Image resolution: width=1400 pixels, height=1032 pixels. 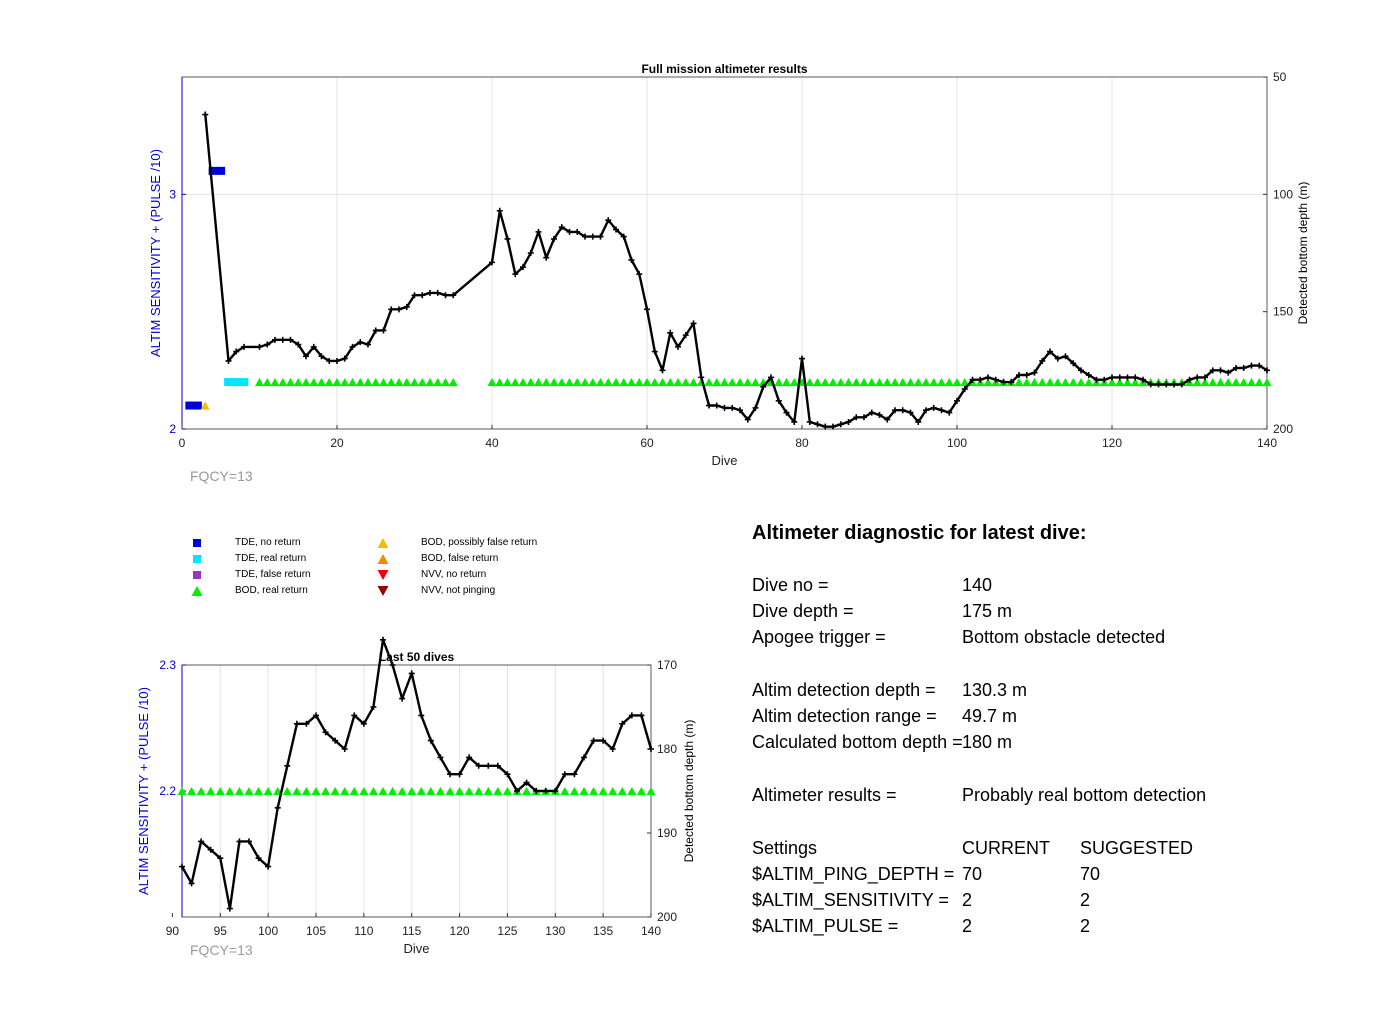 I want to click on setting-sensitivity-current: 2, so click(x=967, y=900).